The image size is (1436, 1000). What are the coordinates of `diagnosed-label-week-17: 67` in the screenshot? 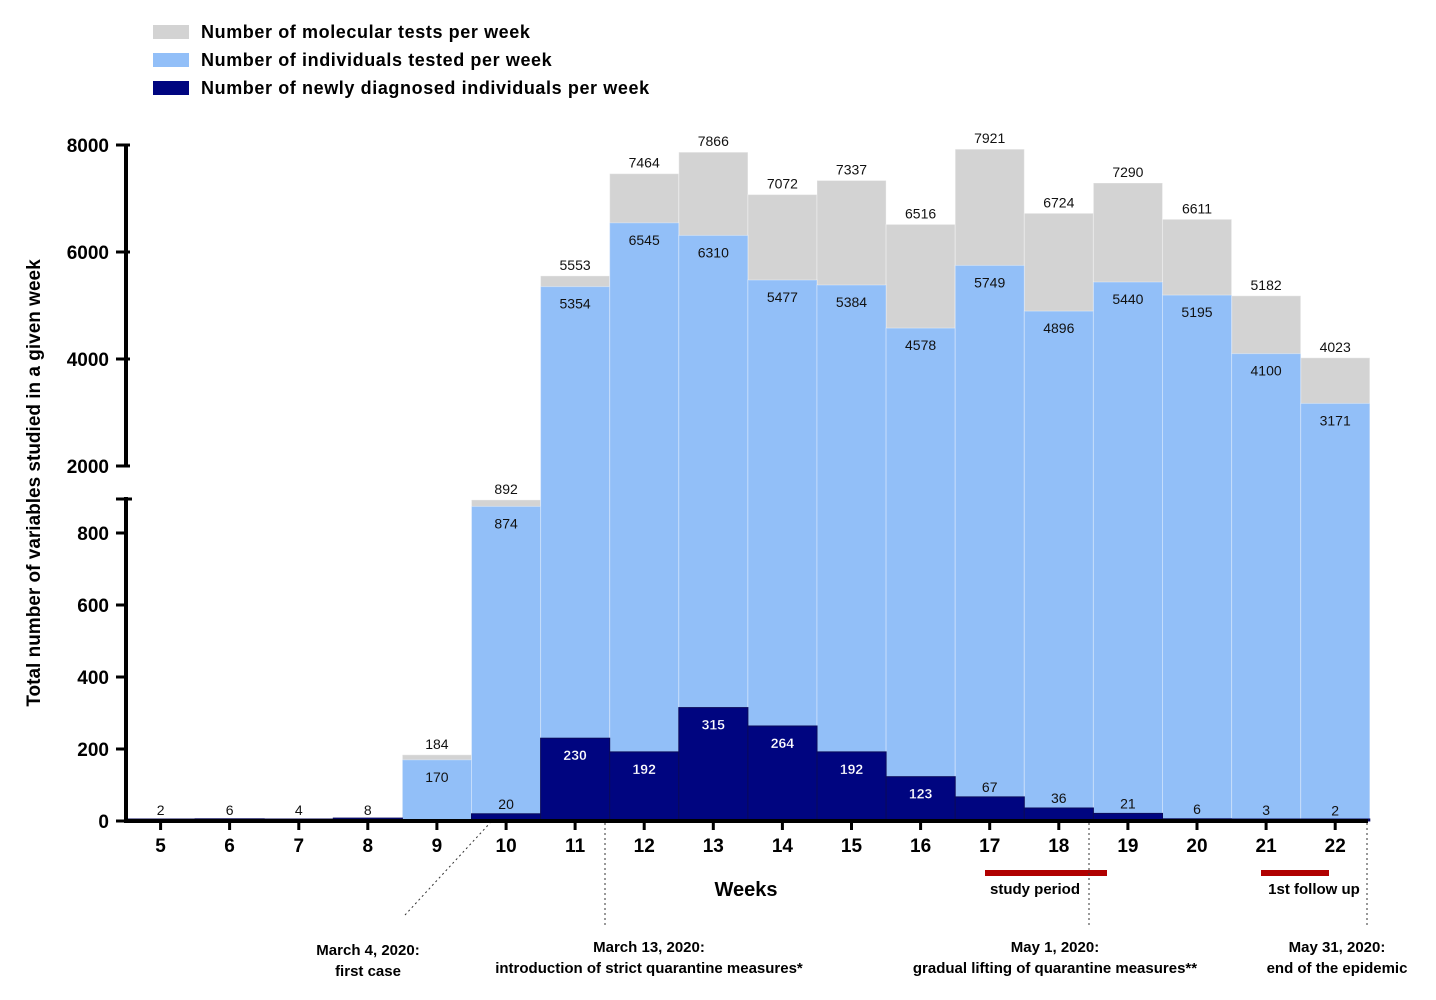 It's located at (990, 787).